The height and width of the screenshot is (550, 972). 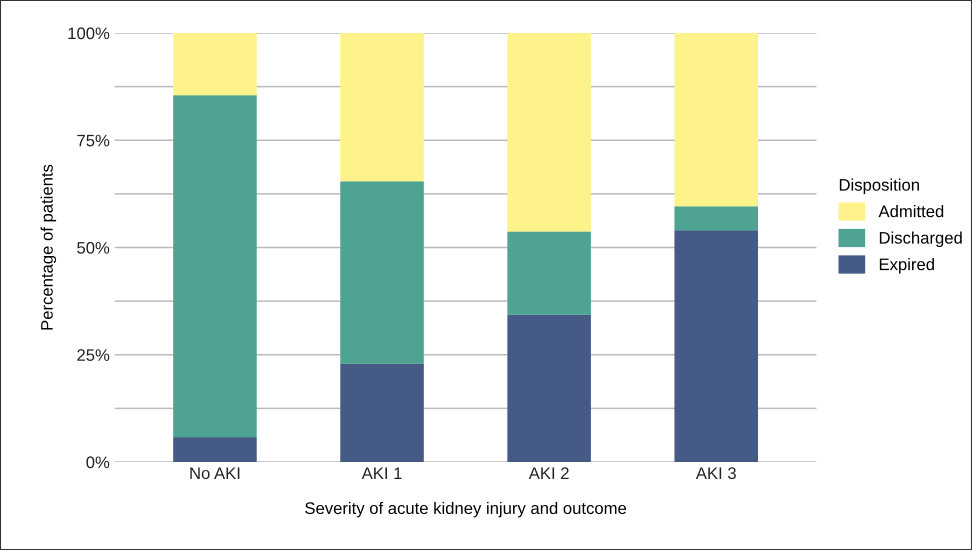 What do you see at coordinates (98, 462) in the screenshot?
I see `y-tick-label: 0%` at bounding box center [98, 462].